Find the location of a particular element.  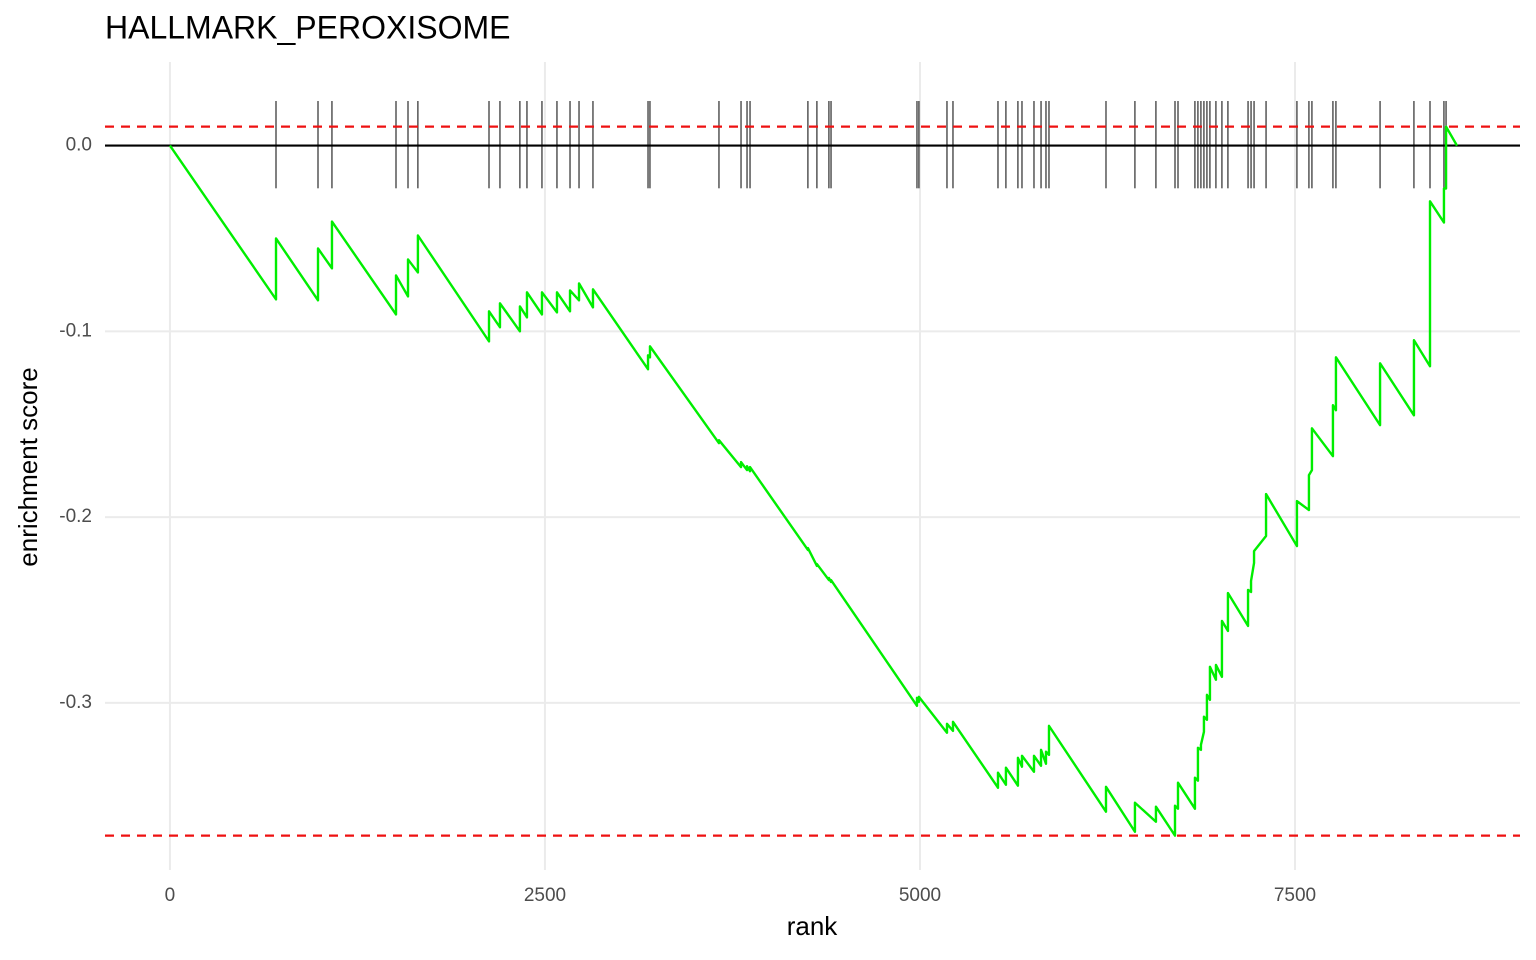

chart-title: HALLMARK_PEROXISOME is located at coordinates (307, 27).